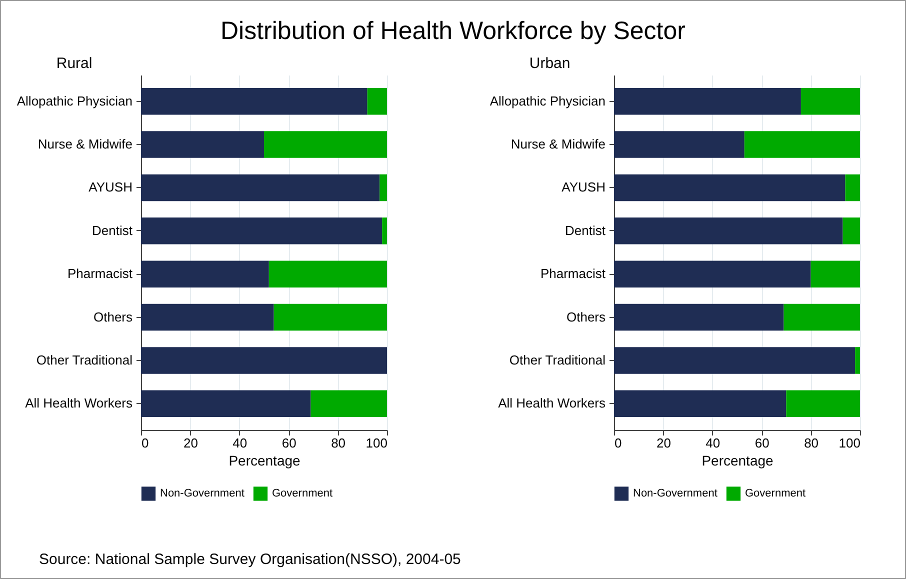 The width and height of the screenshot is (906, 579). I want to click on source-note: Source: National Sample Survey Organisation(NSSO), 2004-05, so click(250, 559).